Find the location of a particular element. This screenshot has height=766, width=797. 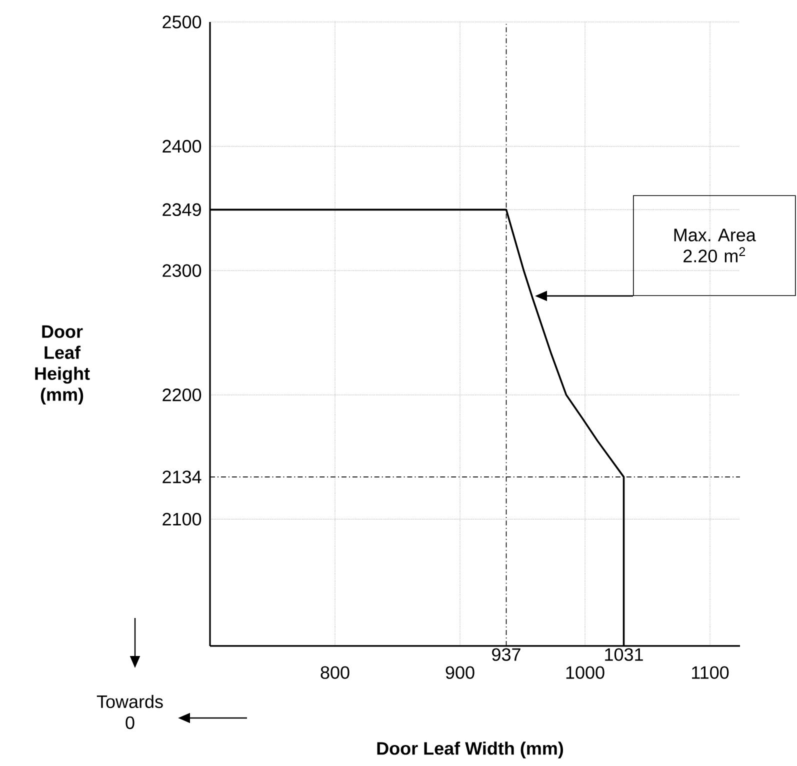

y-tick-label: 2100 is located at coordinates (182, 519).